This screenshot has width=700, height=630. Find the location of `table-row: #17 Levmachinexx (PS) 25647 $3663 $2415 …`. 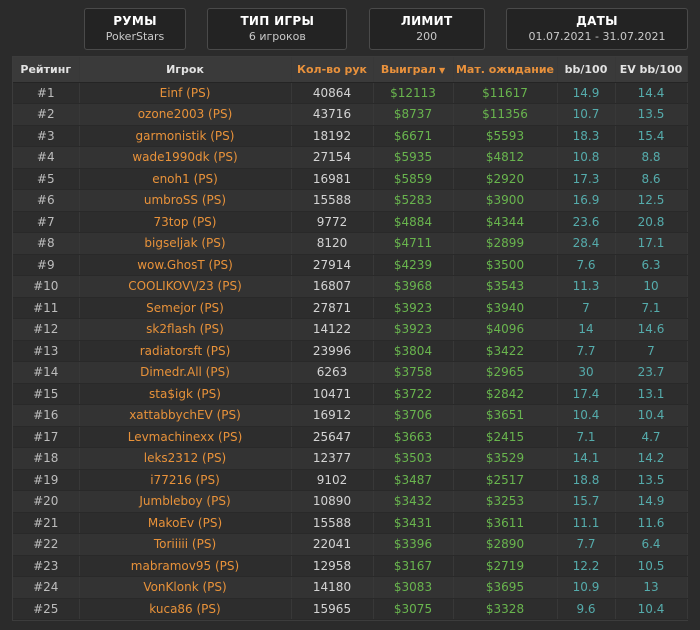

table-row: #17 Levmachinexx (PS) 25647 $3663 $2415 … is located at coordinates (350, 437).